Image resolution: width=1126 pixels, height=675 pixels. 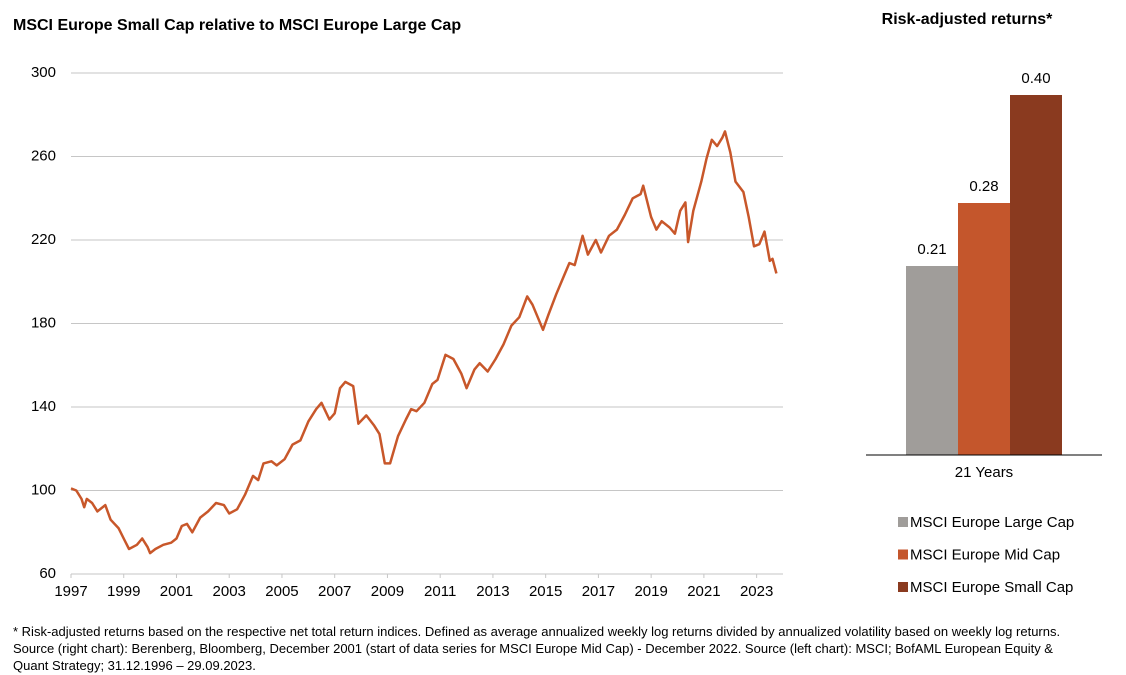 What do you see at coordinates (123, 591) in the screenshot?
I see `x-tick-label: 1999` at bounding box center [123, 591].